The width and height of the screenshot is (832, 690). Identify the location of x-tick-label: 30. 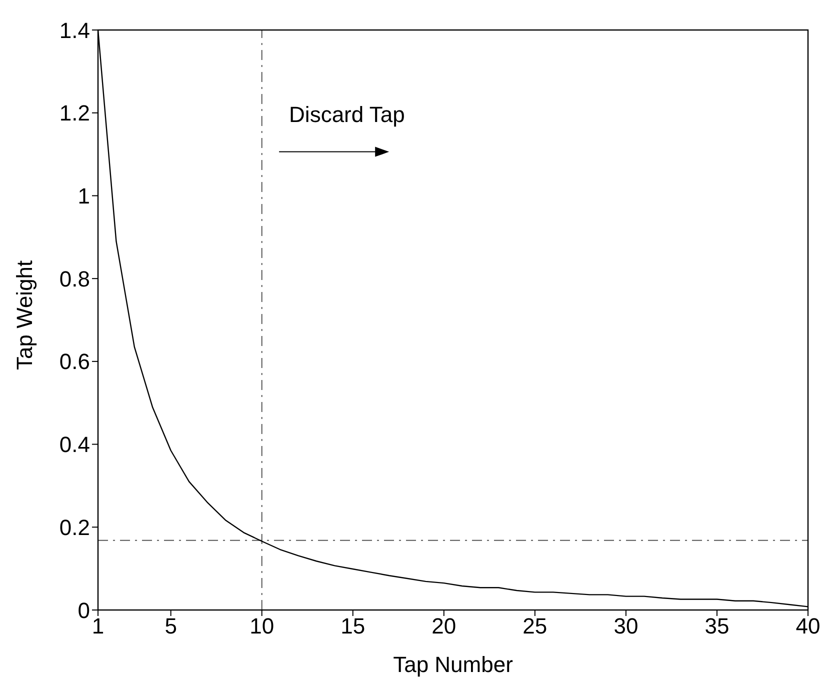
(626, 626).